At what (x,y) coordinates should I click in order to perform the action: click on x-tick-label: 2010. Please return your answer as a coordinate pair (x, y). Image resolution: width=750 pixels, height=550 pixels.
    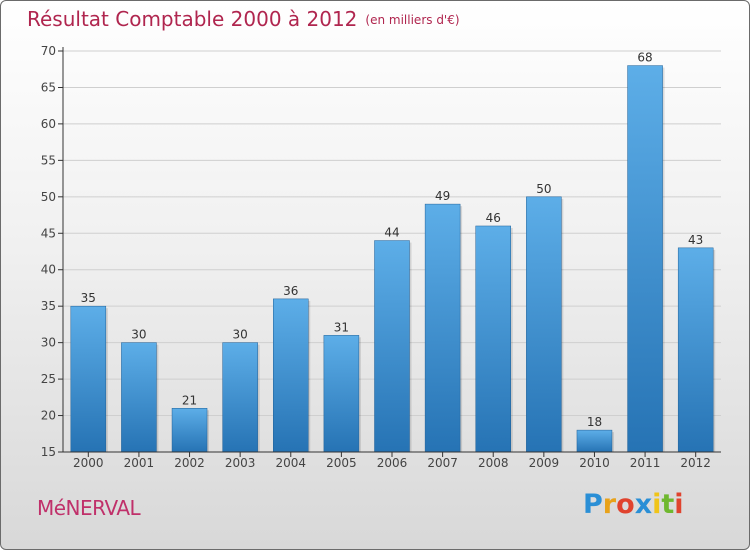
    Looking at the image, I should click on (594, 463).